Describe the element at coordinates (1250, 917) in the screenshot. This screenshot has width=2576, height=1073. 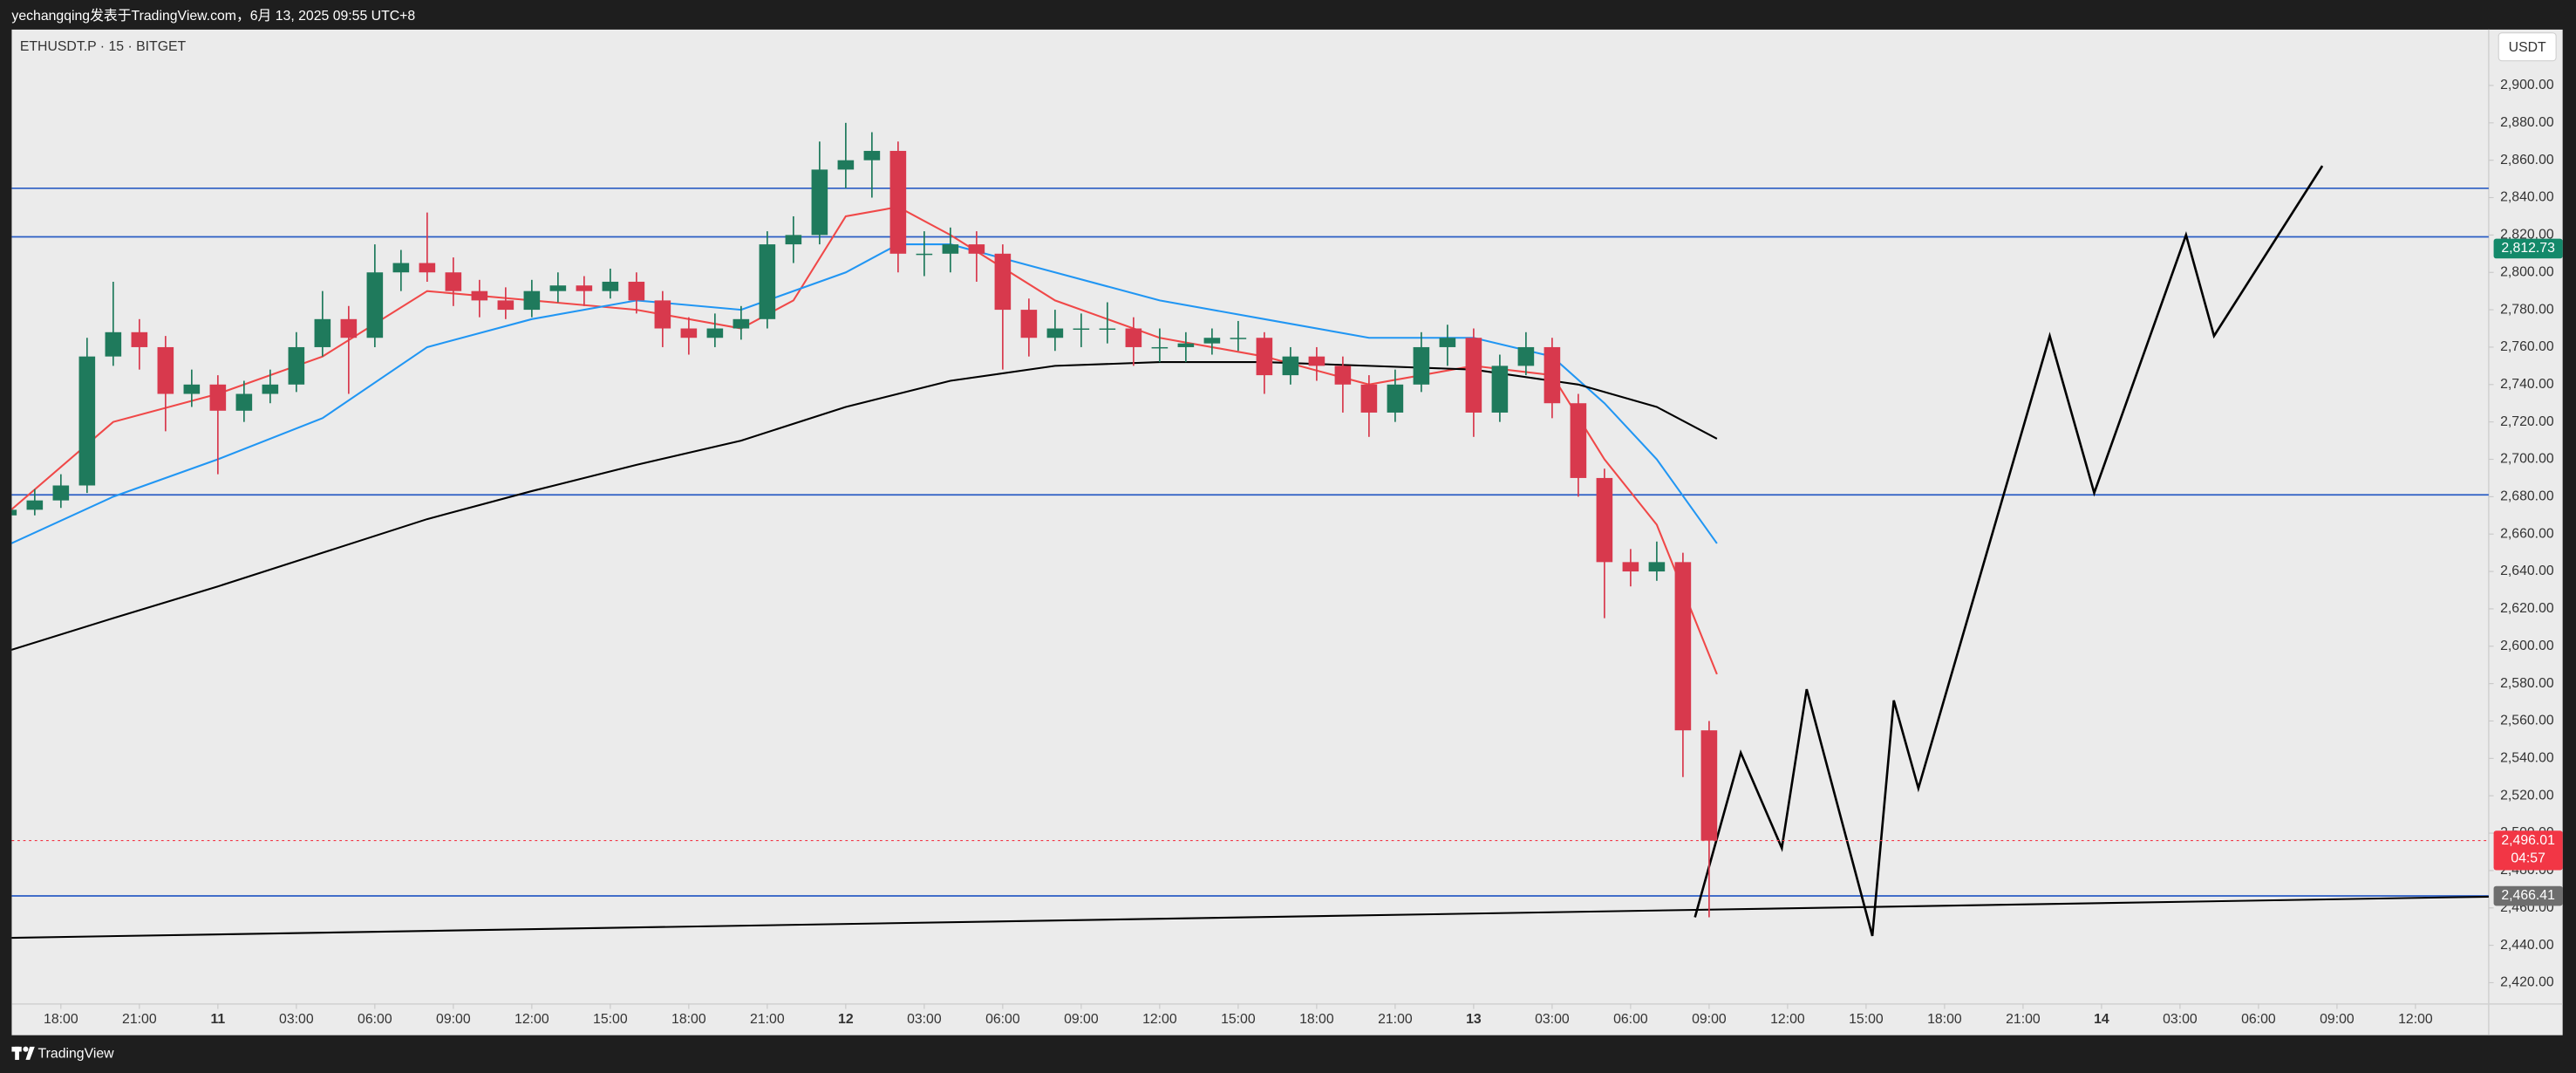
I see `trend-line` at that location.